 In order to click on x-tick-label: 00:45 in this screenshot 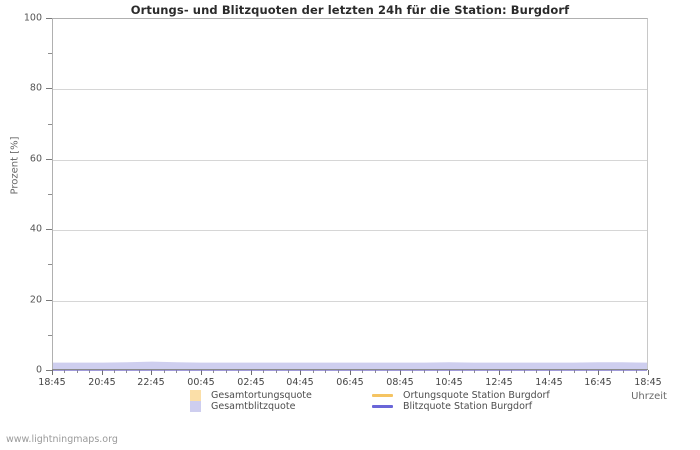, I will do `click(201, 382)`.